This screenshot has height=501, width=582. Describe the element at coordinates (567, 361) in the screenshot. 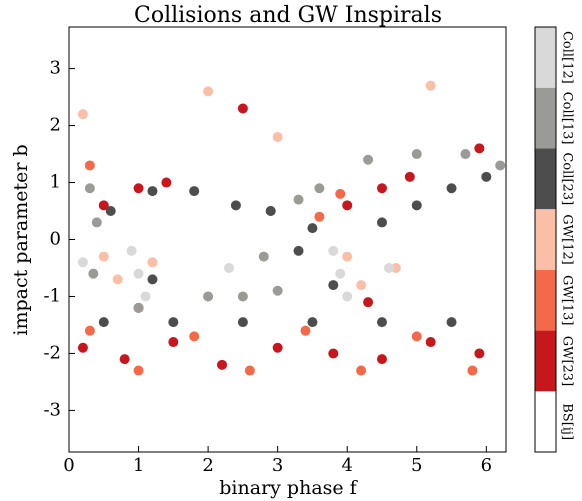

I see `legend-label: GW[23]` at that location.